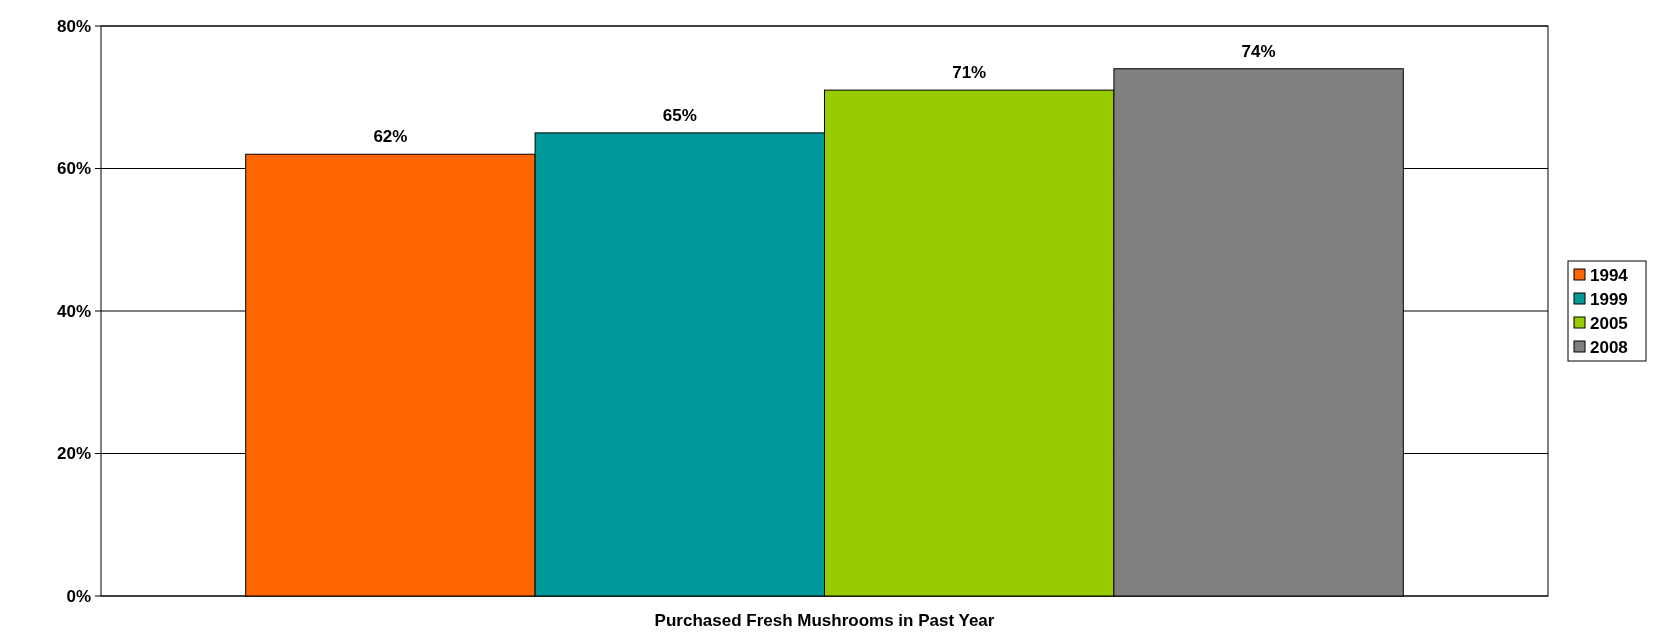 Image resolution: width=1659 pixels, height=637 pixels. Describe the element at coordinates (1609, 299) in the screenshot. I see `legend-label: 1999` at that location.